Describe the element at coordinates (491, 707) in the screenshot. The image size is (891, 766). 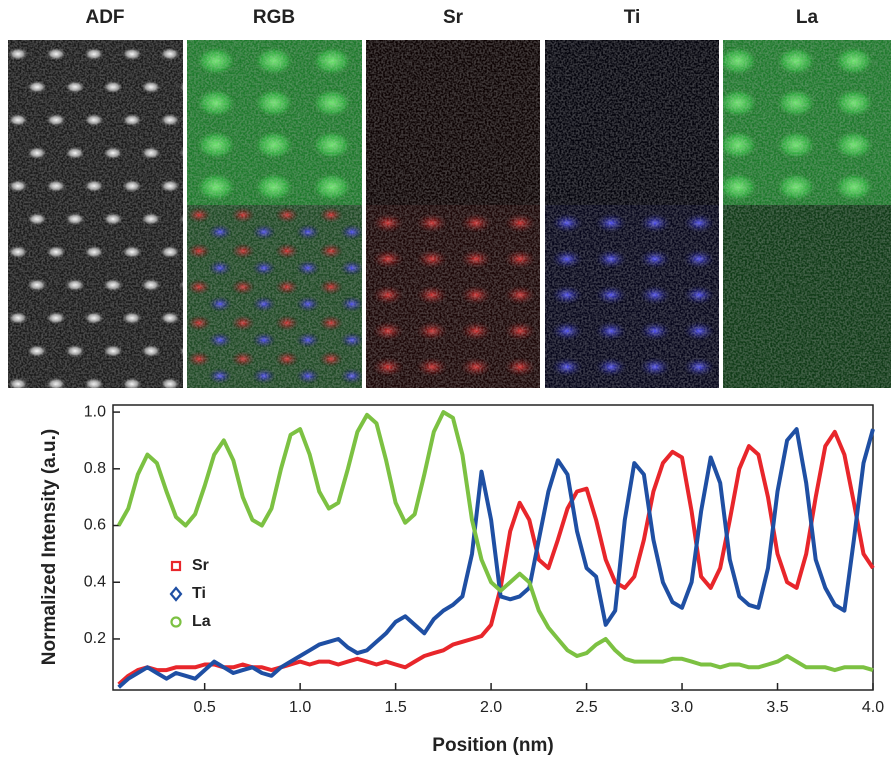
I see `x-tick-label: 2.0` at that location.